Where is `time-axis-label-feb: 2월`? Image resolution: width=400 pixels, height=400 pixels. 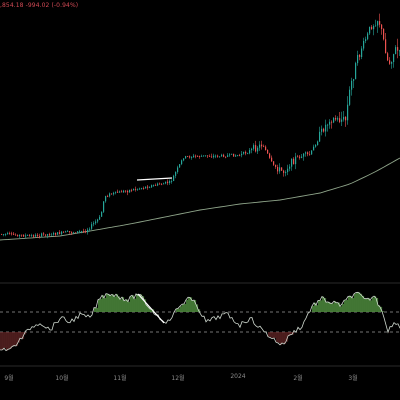
time-axis-label-feb: 2월 is located at coordinates (298, 378).